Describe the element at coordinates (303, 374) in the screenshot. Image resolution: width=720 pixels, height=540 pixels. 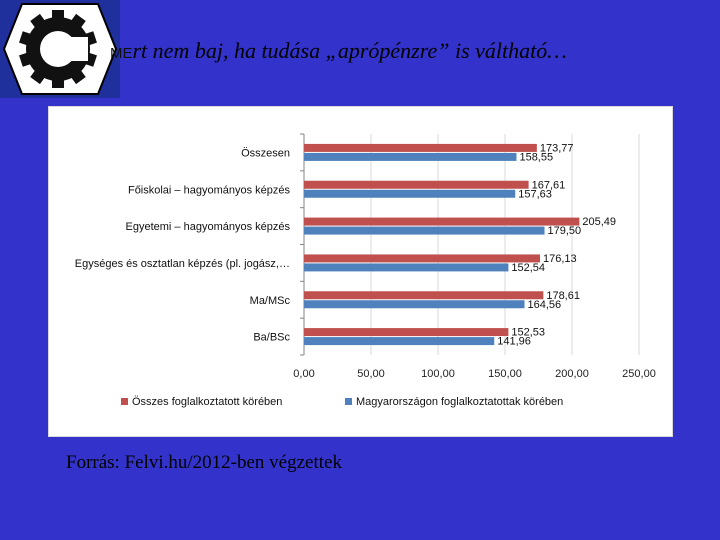
I see `x-tick-label: 0,00` at that location.